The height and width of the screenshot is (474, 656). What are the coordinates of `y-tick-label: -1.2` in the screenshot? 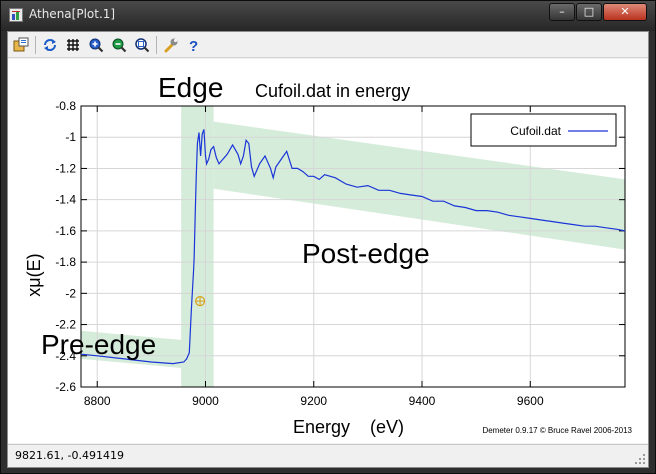 It's located at (65, 168).